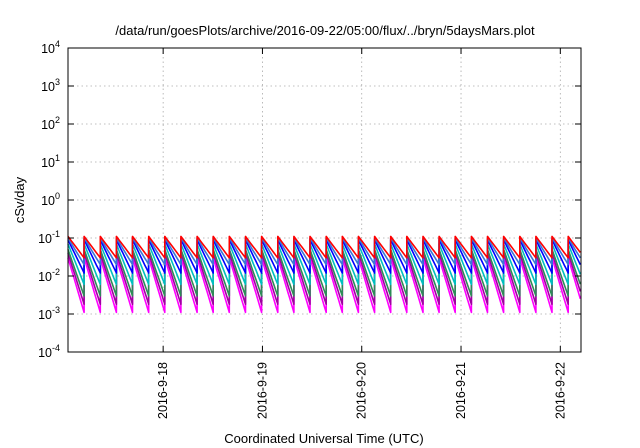 This screenshot has height=448, width=640. Describe the element at coordinates (323, 438) in the screenshot. I see `x-axis-title: Coordinated Universal Time (UTC)` at that location.